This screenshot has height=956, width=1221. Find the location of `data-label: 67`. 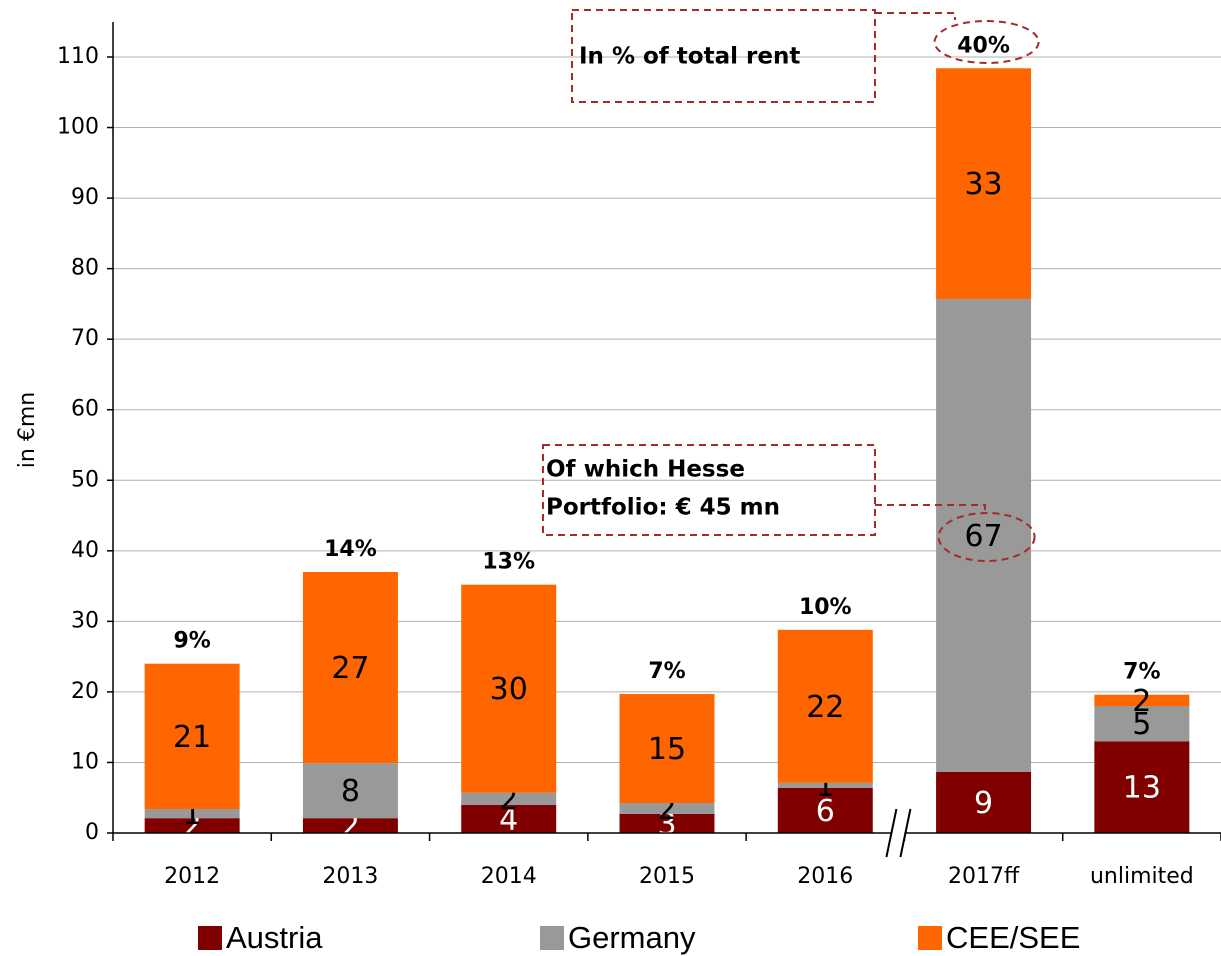

data-label: 67 is located at coordinates (983, 536).